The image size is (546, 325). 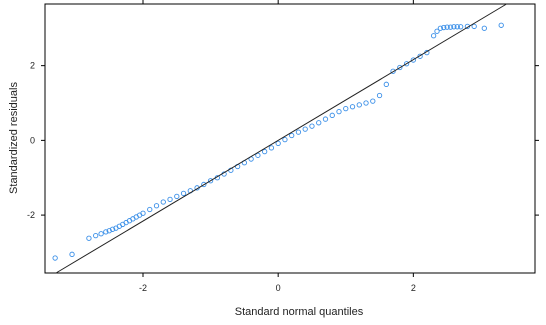 I want to click on y-axis-label: Standardized residuals, so click(x=14, y=138).